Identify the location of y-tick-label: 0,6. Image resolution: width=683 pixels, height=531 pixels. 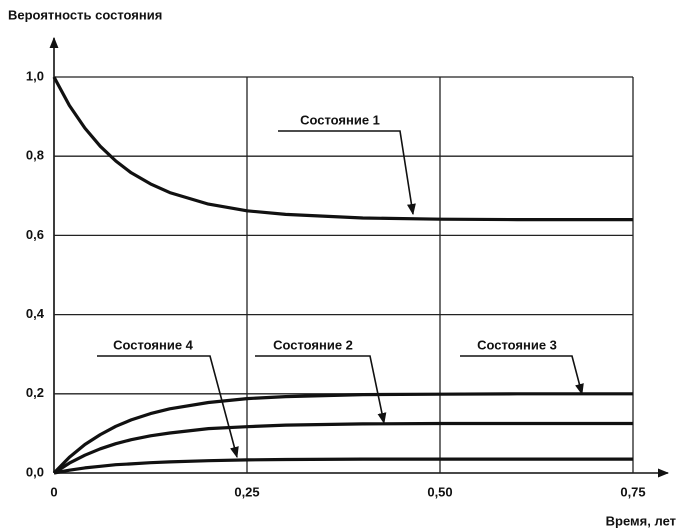
(35, 234).